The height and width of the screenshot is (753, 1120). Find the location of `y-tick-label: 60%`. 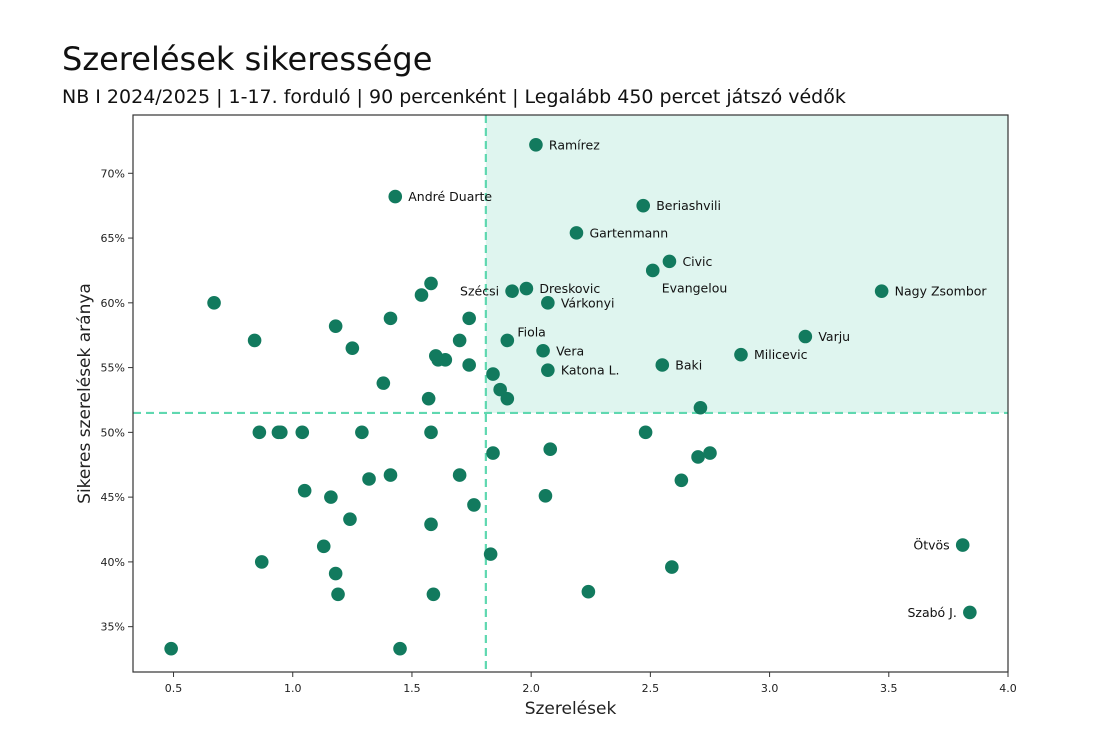

y-tick-label: 60% is located at coordinates (113, 303).